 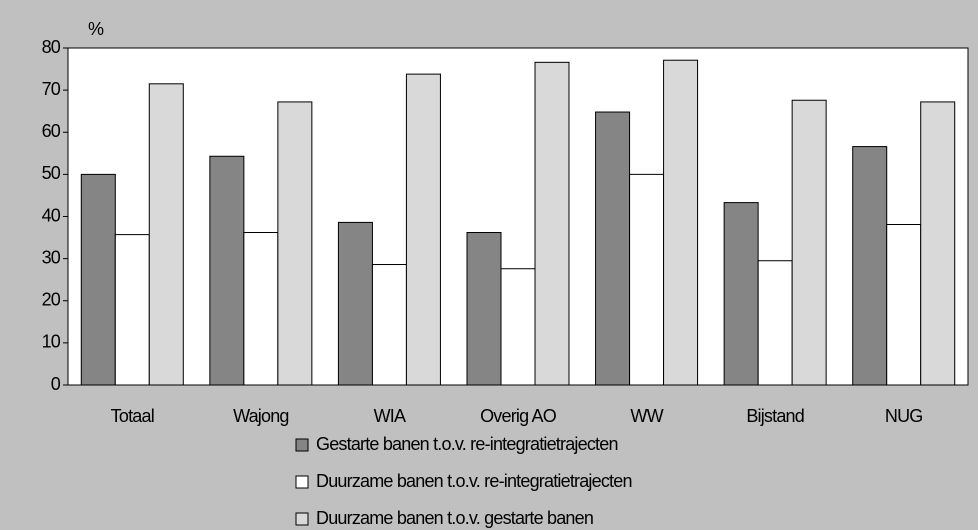 I want to click on y-tick-label: 20, so click(x=51, y=300).